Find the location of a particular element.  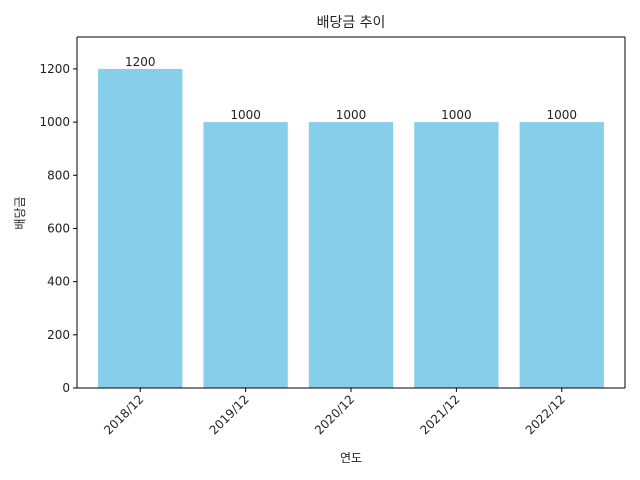

data-label: 1200 is located at coordinates (140, 62).